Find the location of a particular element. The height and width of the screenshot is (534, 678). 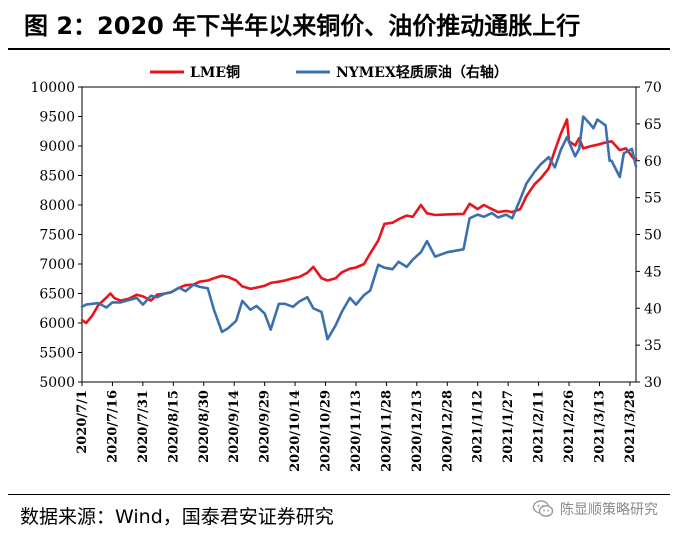

x-tick-label: 2021/2/11 is located at coordinates (539, 426).